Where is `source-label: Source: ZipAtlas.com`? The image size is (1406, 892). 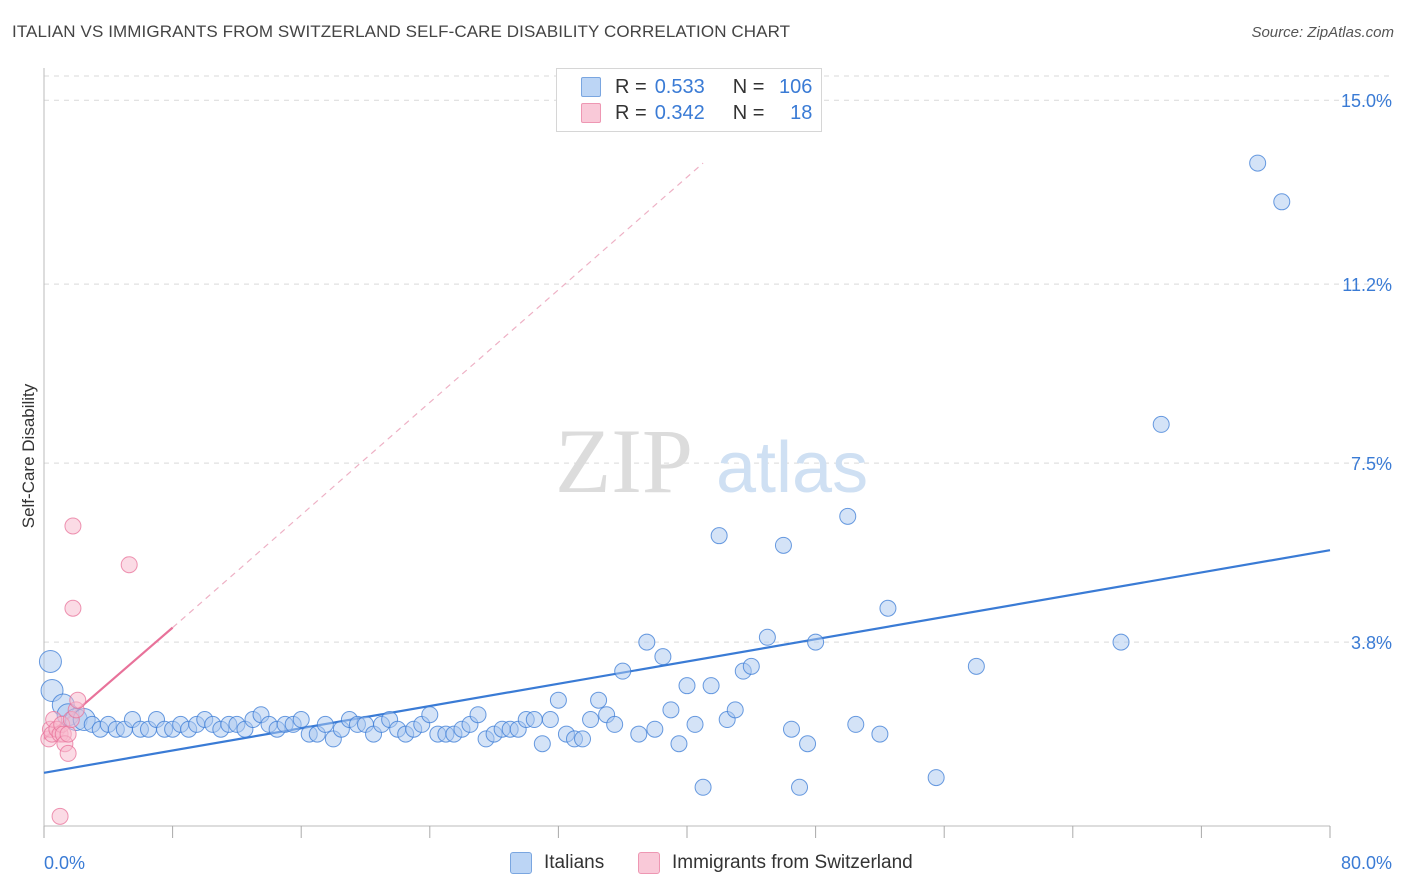 source-label: Source: ZipAtlas.com is located at coordinates (1322, 32).